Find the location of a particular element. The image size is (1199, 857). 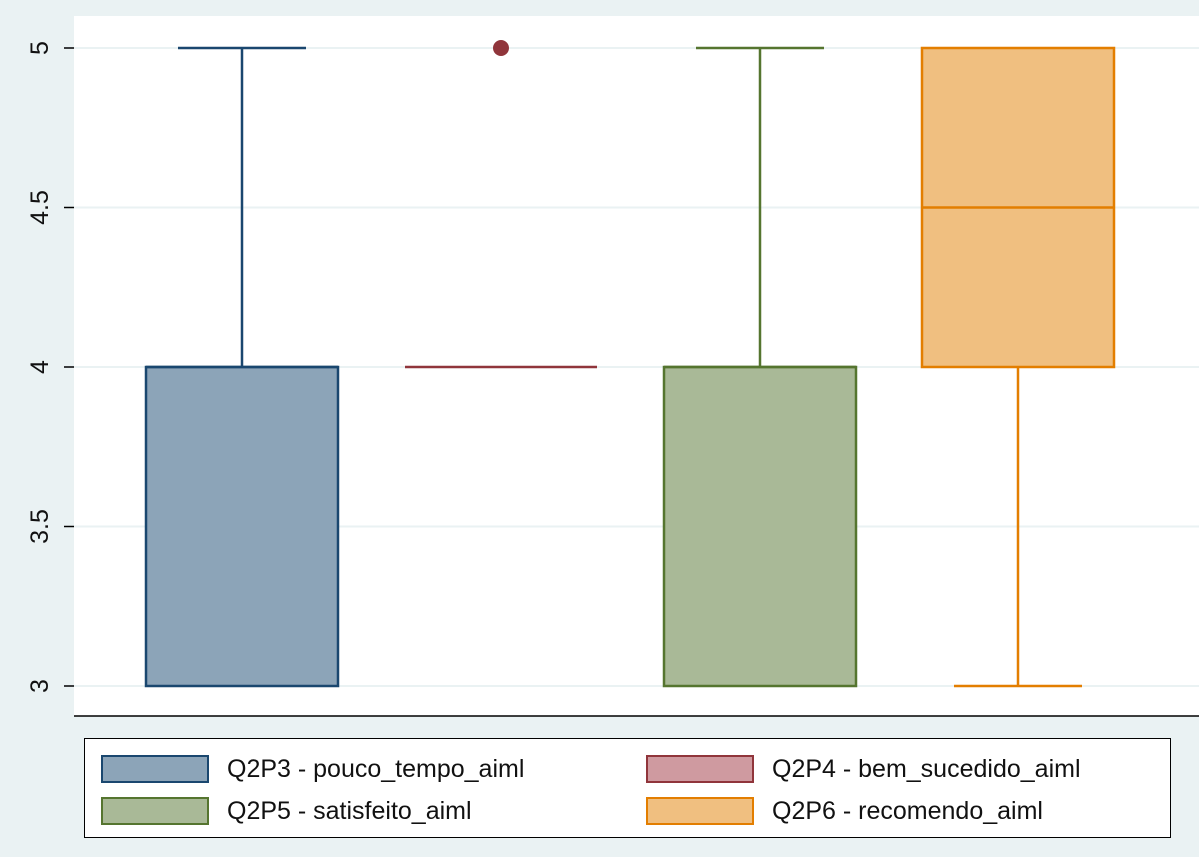

legend-item-q2p5: Q2P5 - satisfeito_aiml is located at coordinates (286, 811).